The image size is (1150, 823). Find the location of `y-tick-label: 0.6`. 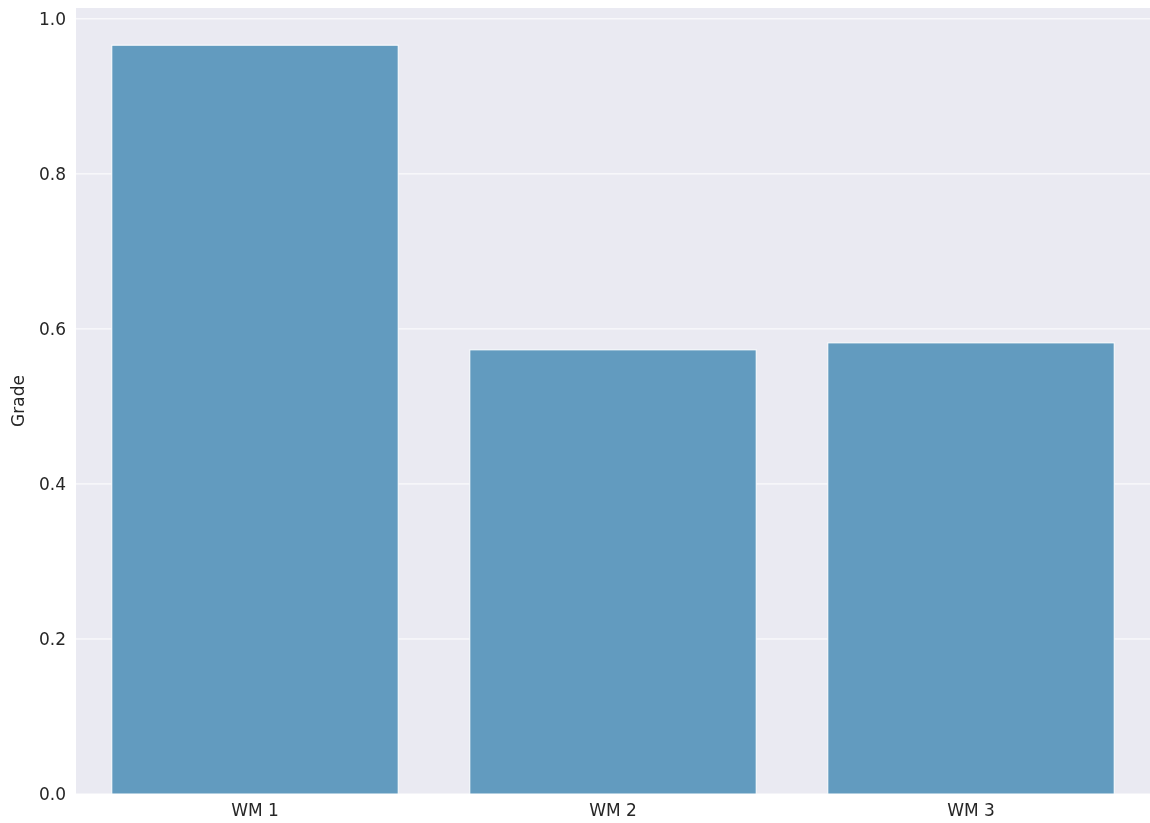

y-tick-label: 0.6 is located at coordinates (52, 328).